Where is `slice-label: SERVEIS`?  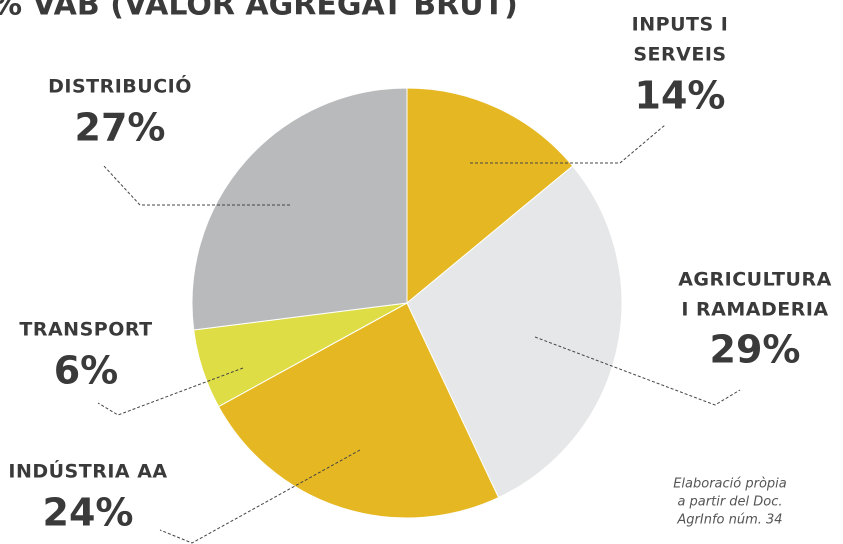
slice-label: SERVEIS is located at coordinates (679, 55).